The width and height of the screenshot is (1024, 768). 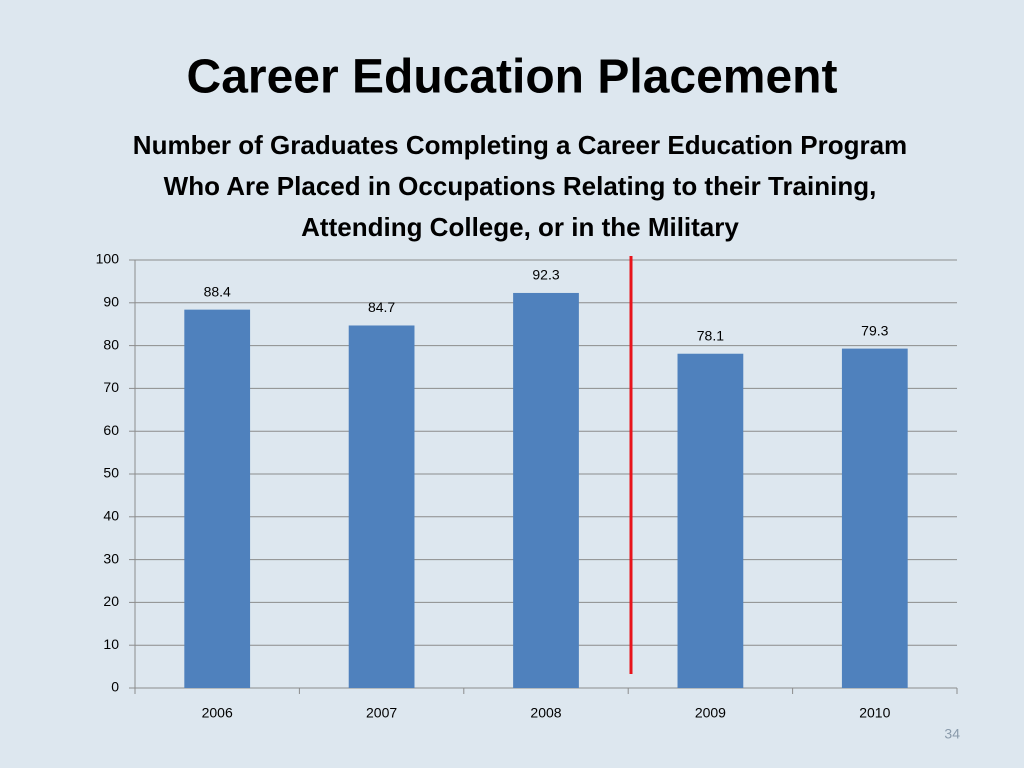 I want to click on x-tick-label: 2006, so click(x=217, y=713).